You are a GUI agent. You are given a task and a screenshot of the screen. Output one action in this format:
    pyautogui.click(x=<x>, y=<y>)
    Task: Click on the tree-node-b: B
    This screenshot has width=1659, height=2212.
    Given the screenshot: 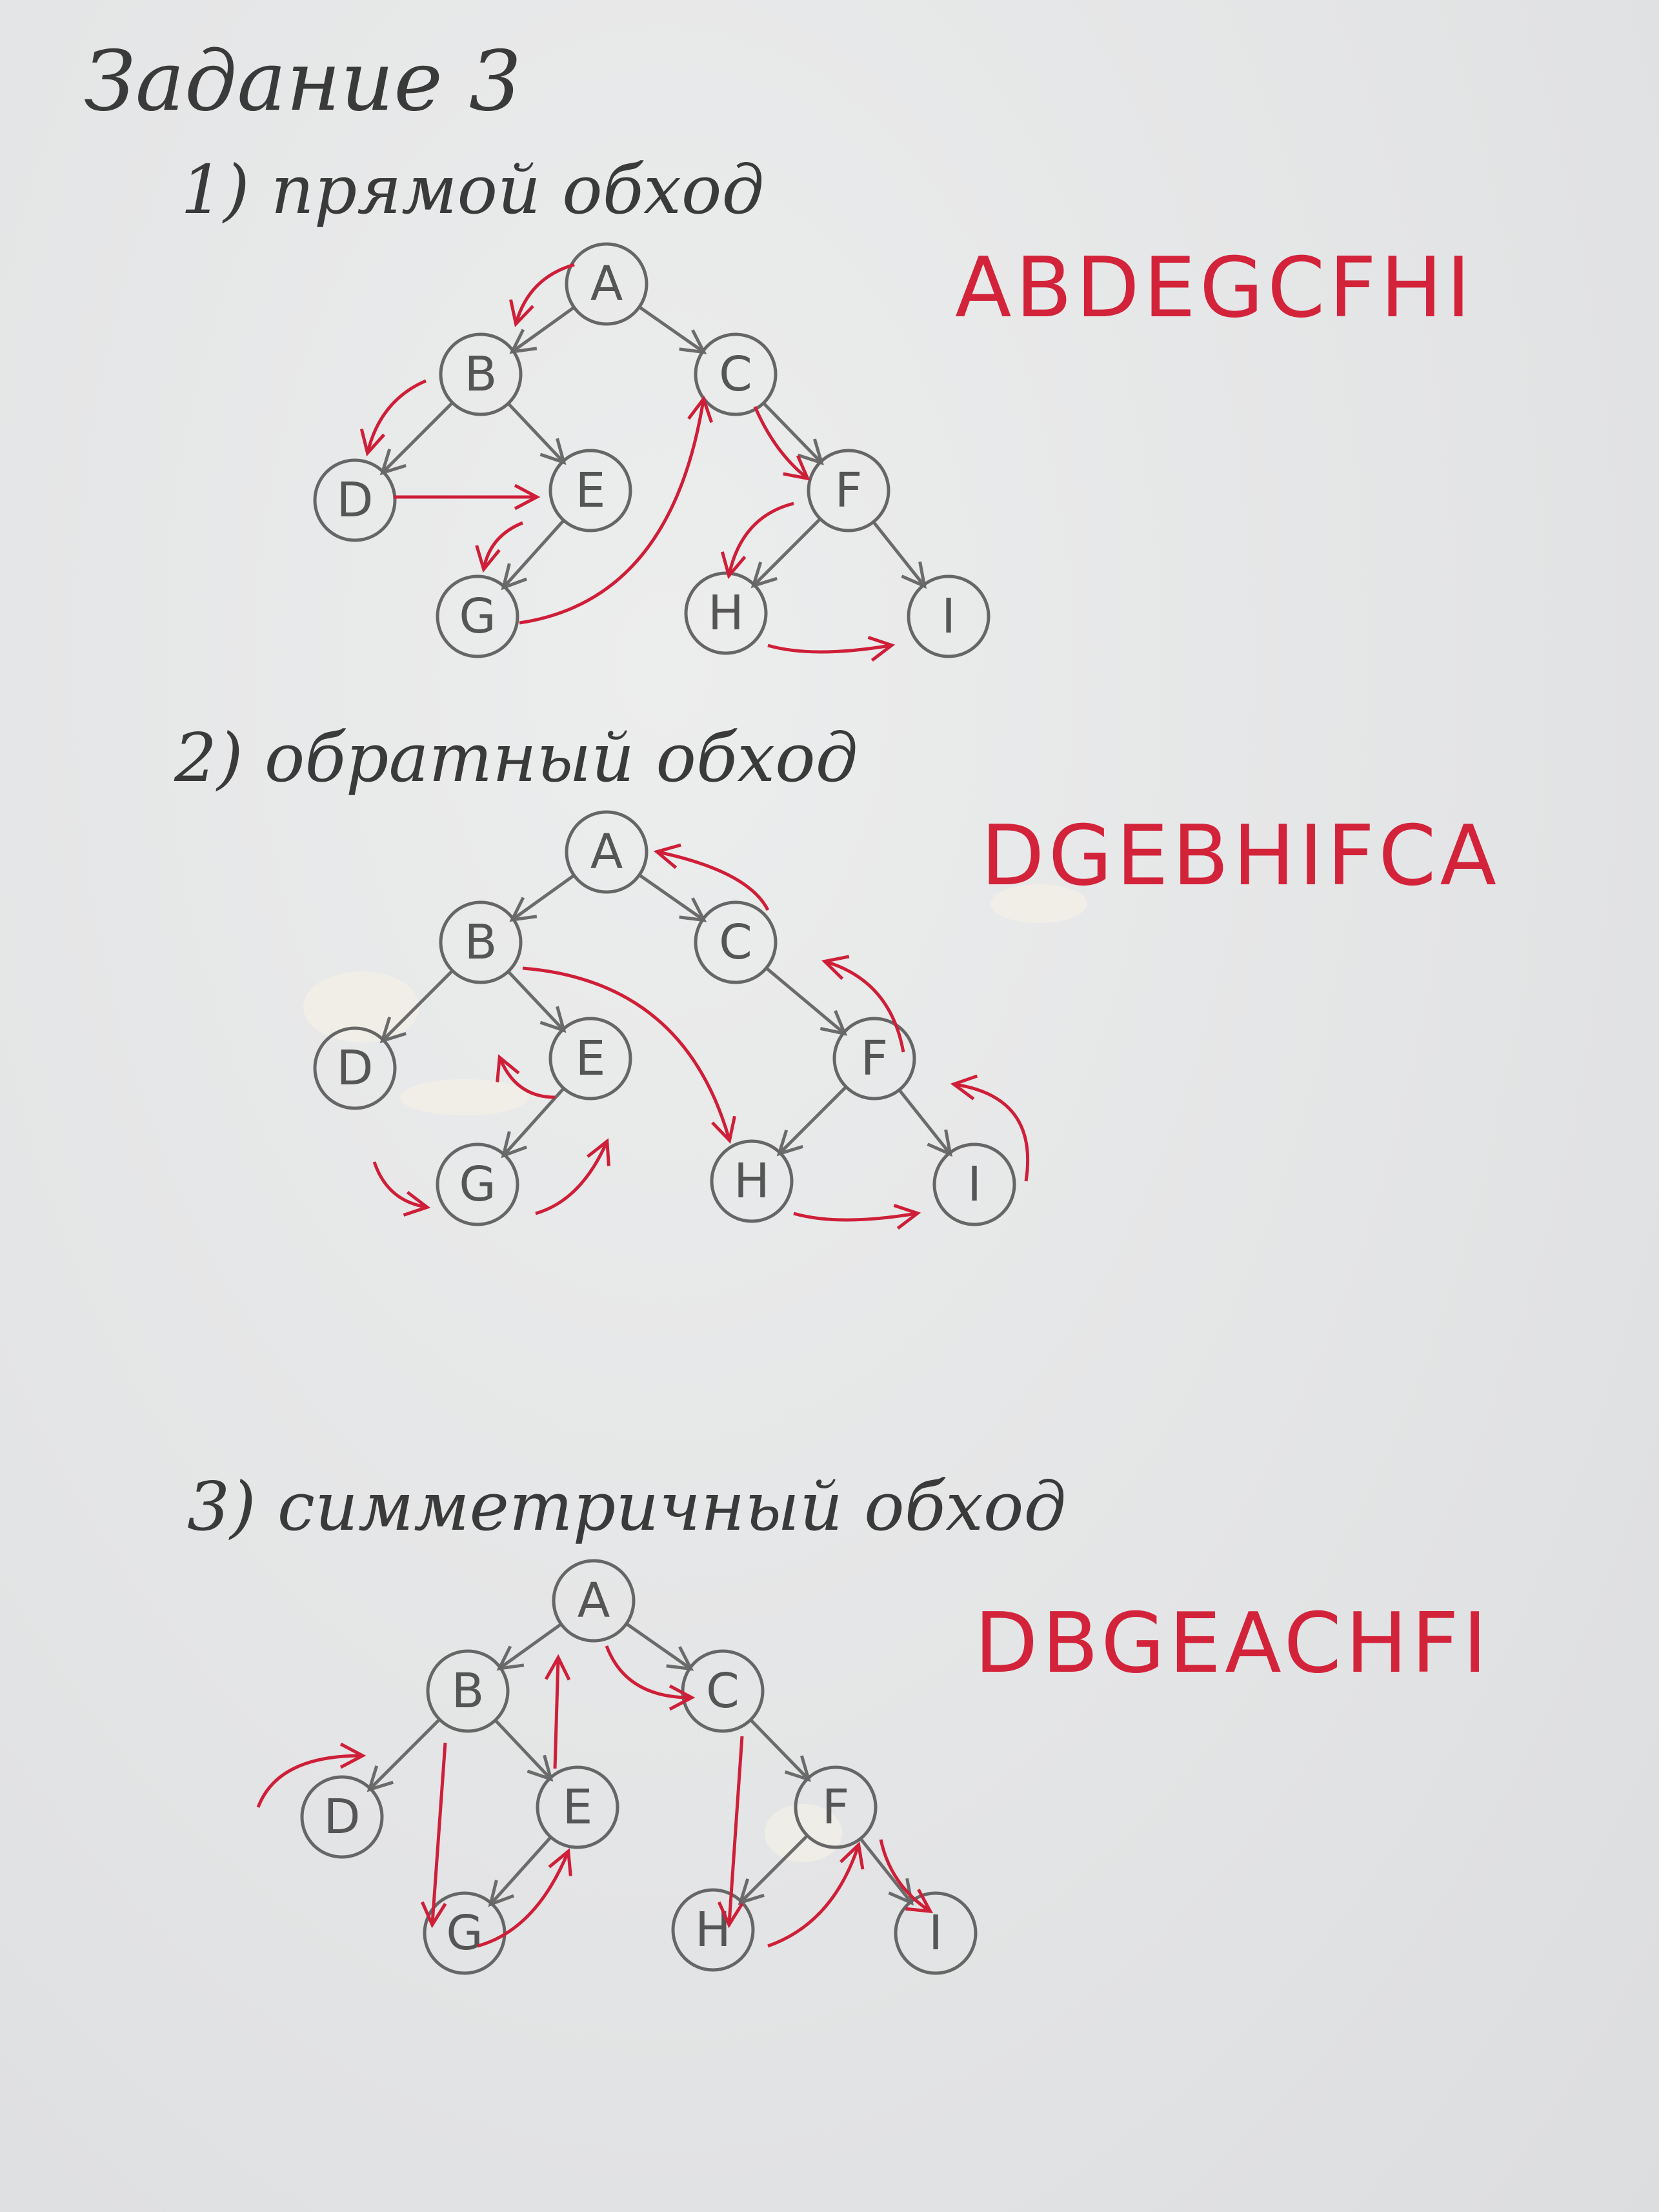 What is the action you would take?
    pyautogui.click(x=481, y=374)
    